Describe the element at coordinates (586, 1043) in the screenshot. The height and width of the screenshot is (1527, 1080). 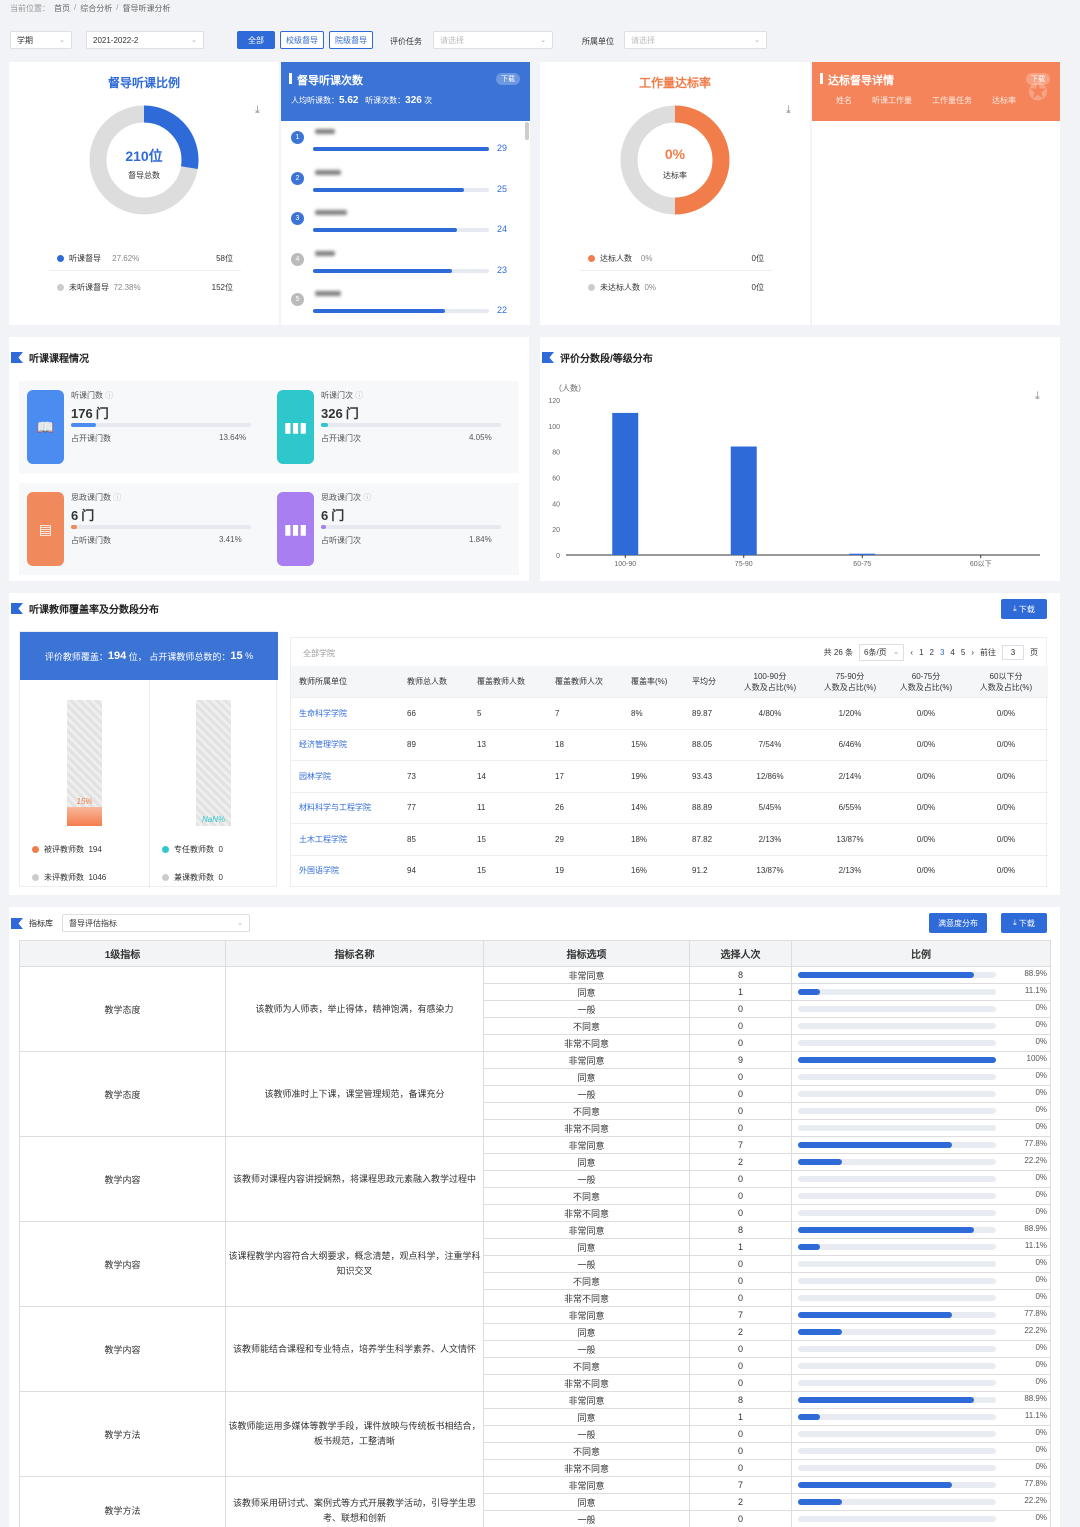
I see `option-cell: 非常不同意` at that location.